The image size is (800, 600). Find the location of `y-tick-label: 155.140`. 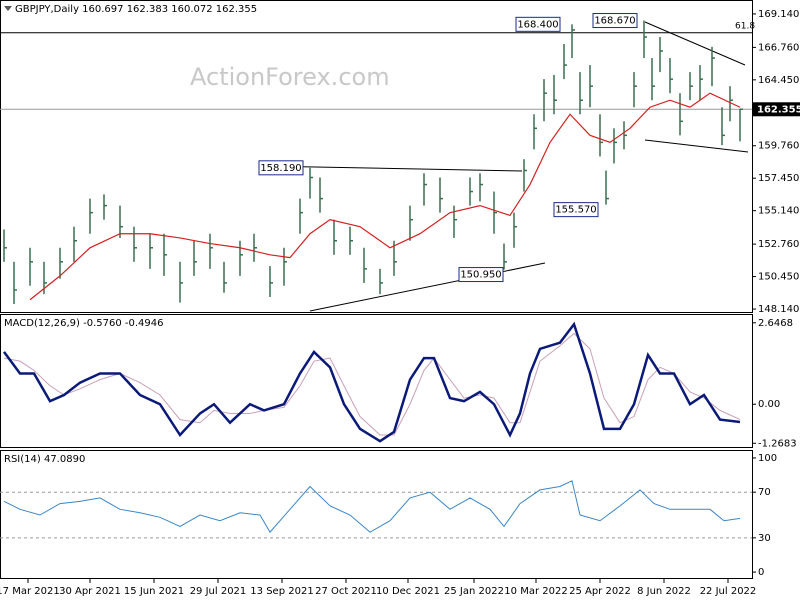

y-tick-label: 155.140 is located at coordinates (778, 211).